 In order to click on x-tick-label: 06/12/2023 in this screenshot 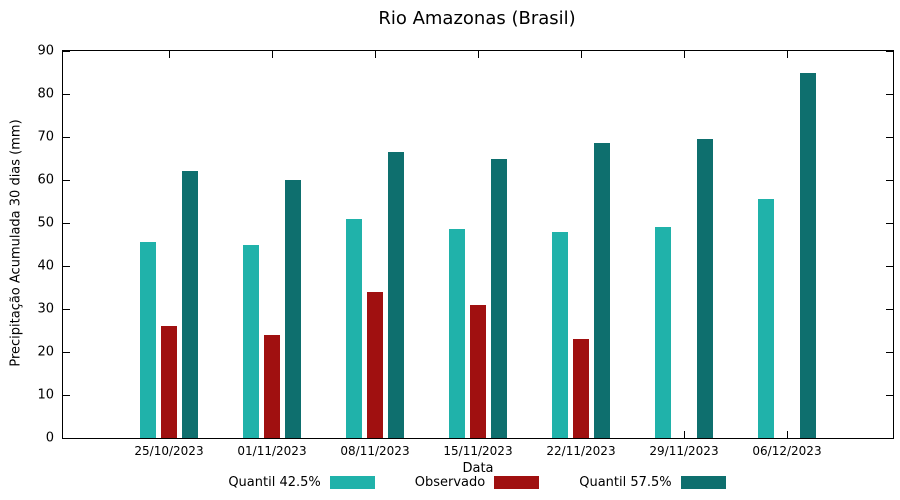, I will do `click(787, 451)`.